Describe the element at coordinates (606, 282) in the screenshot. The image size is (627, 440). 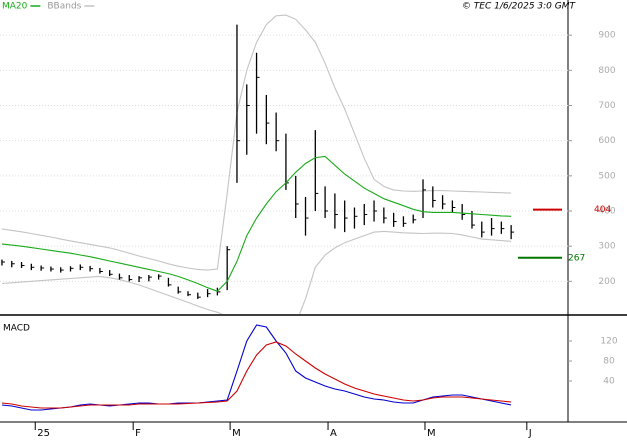
I see `y-tick-label: 200` at that location.